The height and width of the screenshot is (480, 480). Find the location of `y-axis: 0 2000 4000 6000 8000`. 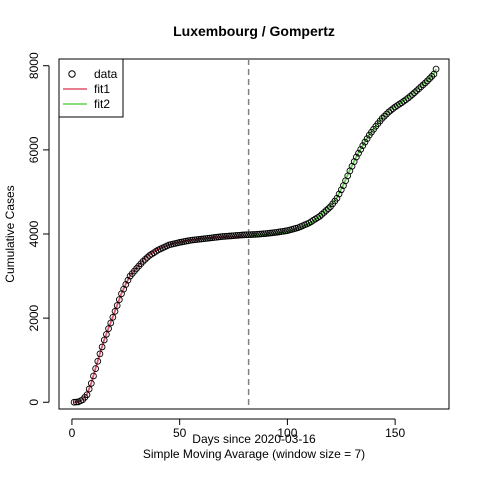

y-axis: 0 2000 4000 6000 8000 is located at coordinates (38, 229).